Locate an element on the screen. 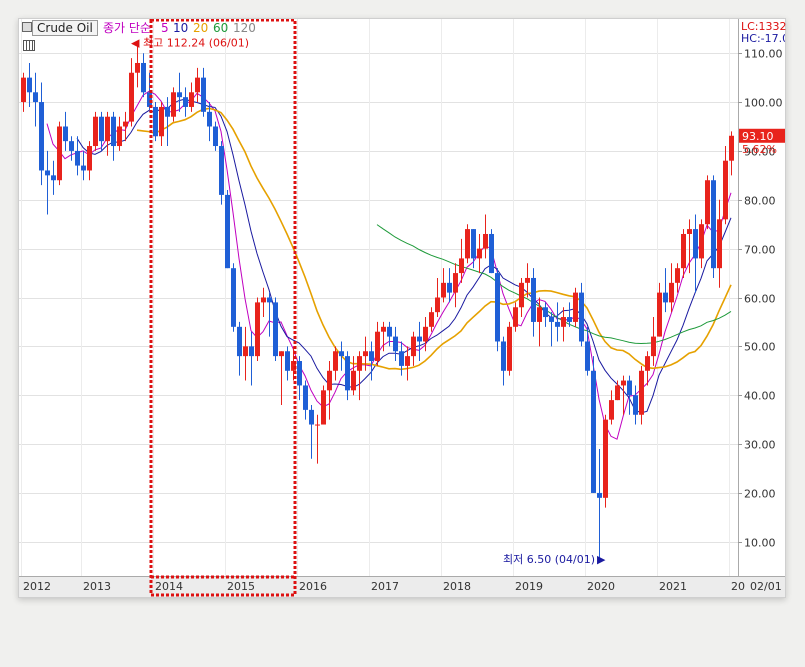  y-tick-label: 50.00 is located at coordinates (760, 347).